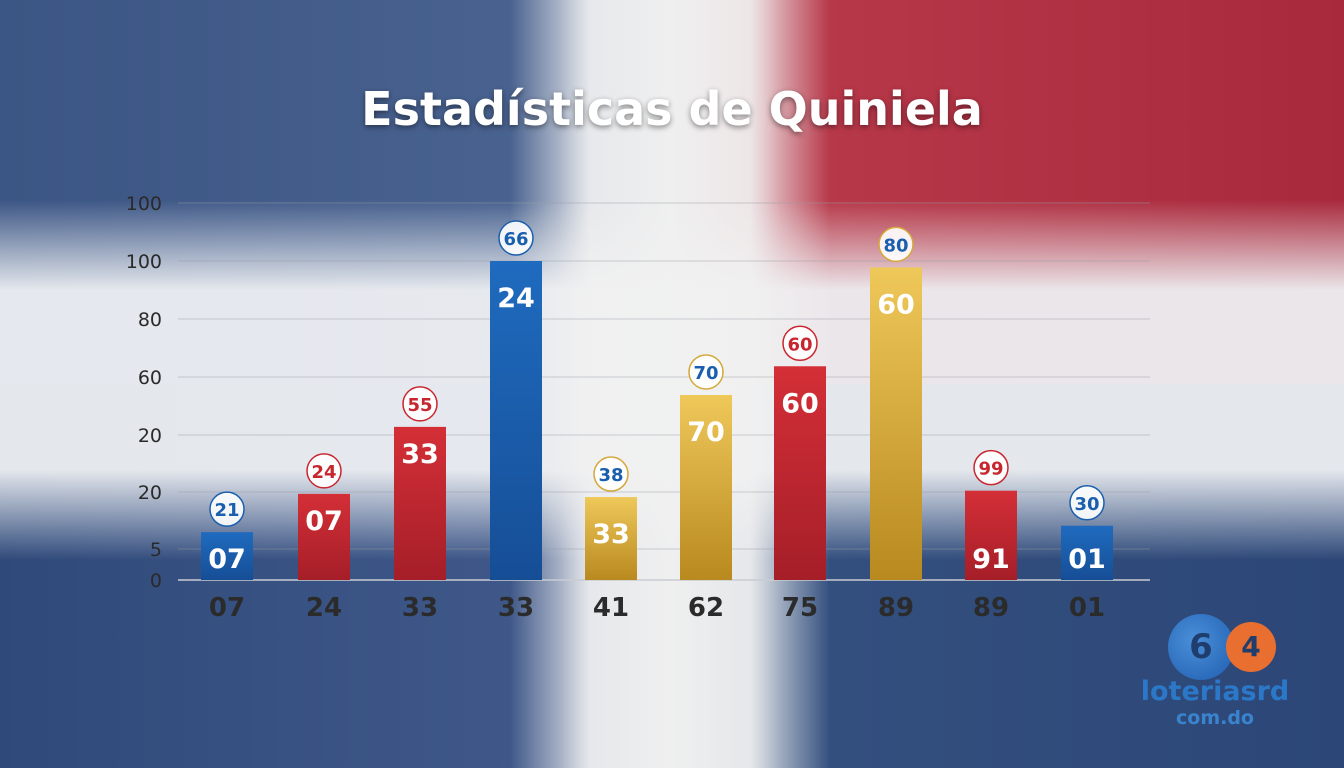  Describe the element at coordinates (1087, 559) in the screenshot. I see `bar-label: 01` at that location.